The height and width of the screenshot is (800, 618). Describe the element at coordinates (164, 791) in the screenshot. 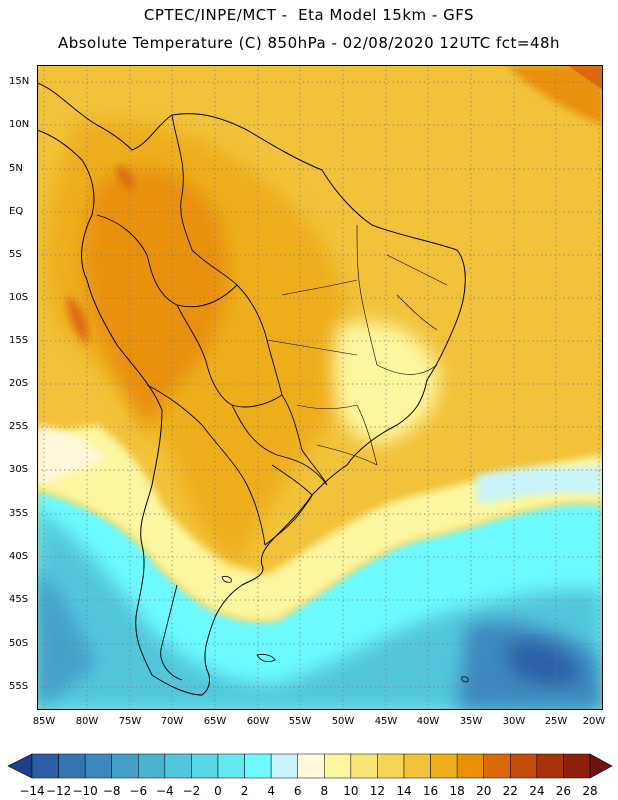

I see `colorbar-label: −4` at that location.